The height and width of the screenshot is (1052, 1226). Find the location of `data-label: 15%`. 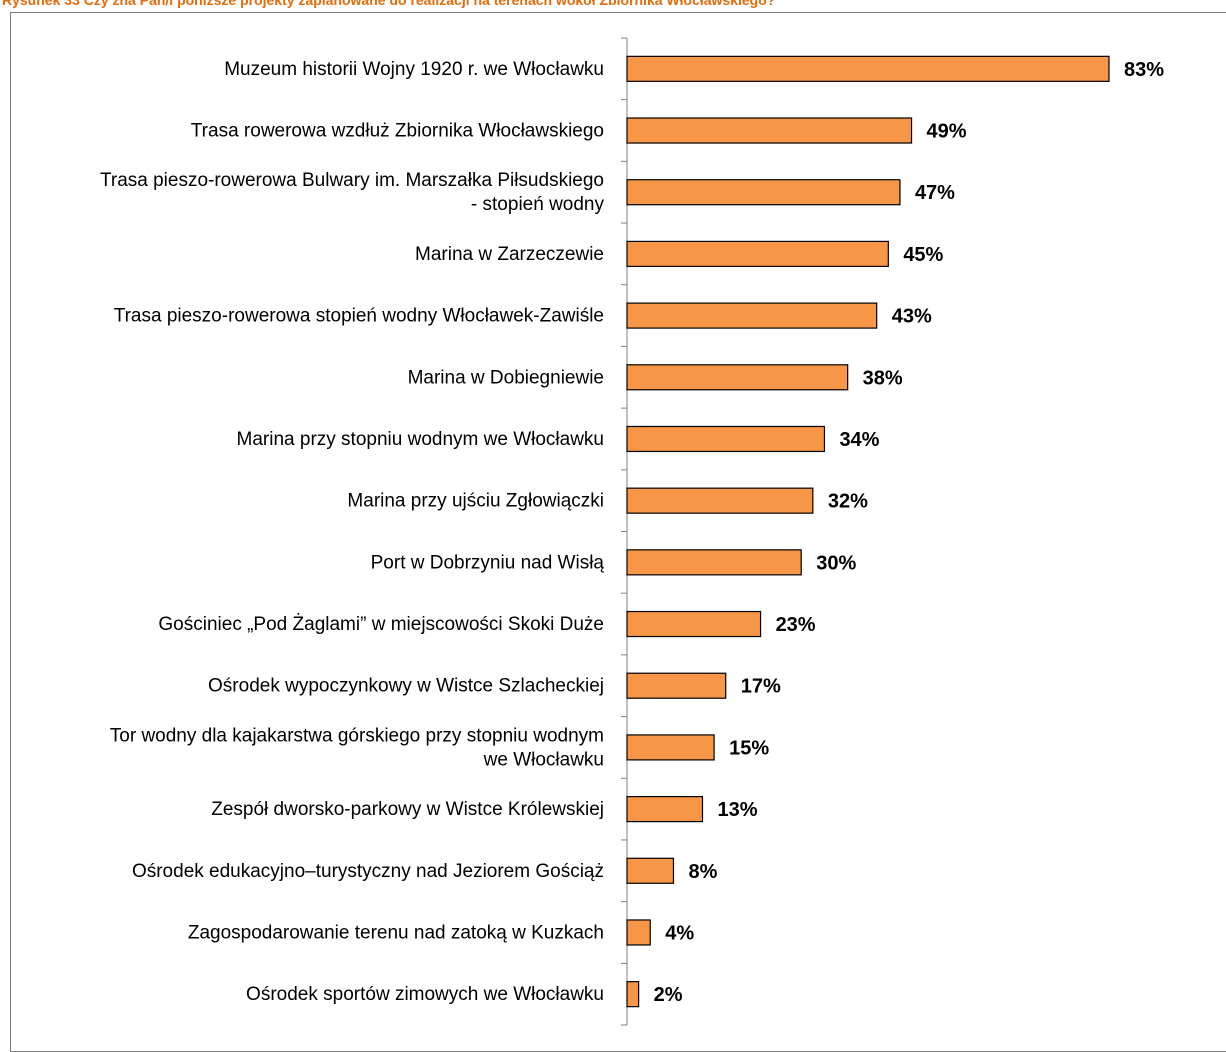

data-label: 15% is located at coordinates (749, 748).